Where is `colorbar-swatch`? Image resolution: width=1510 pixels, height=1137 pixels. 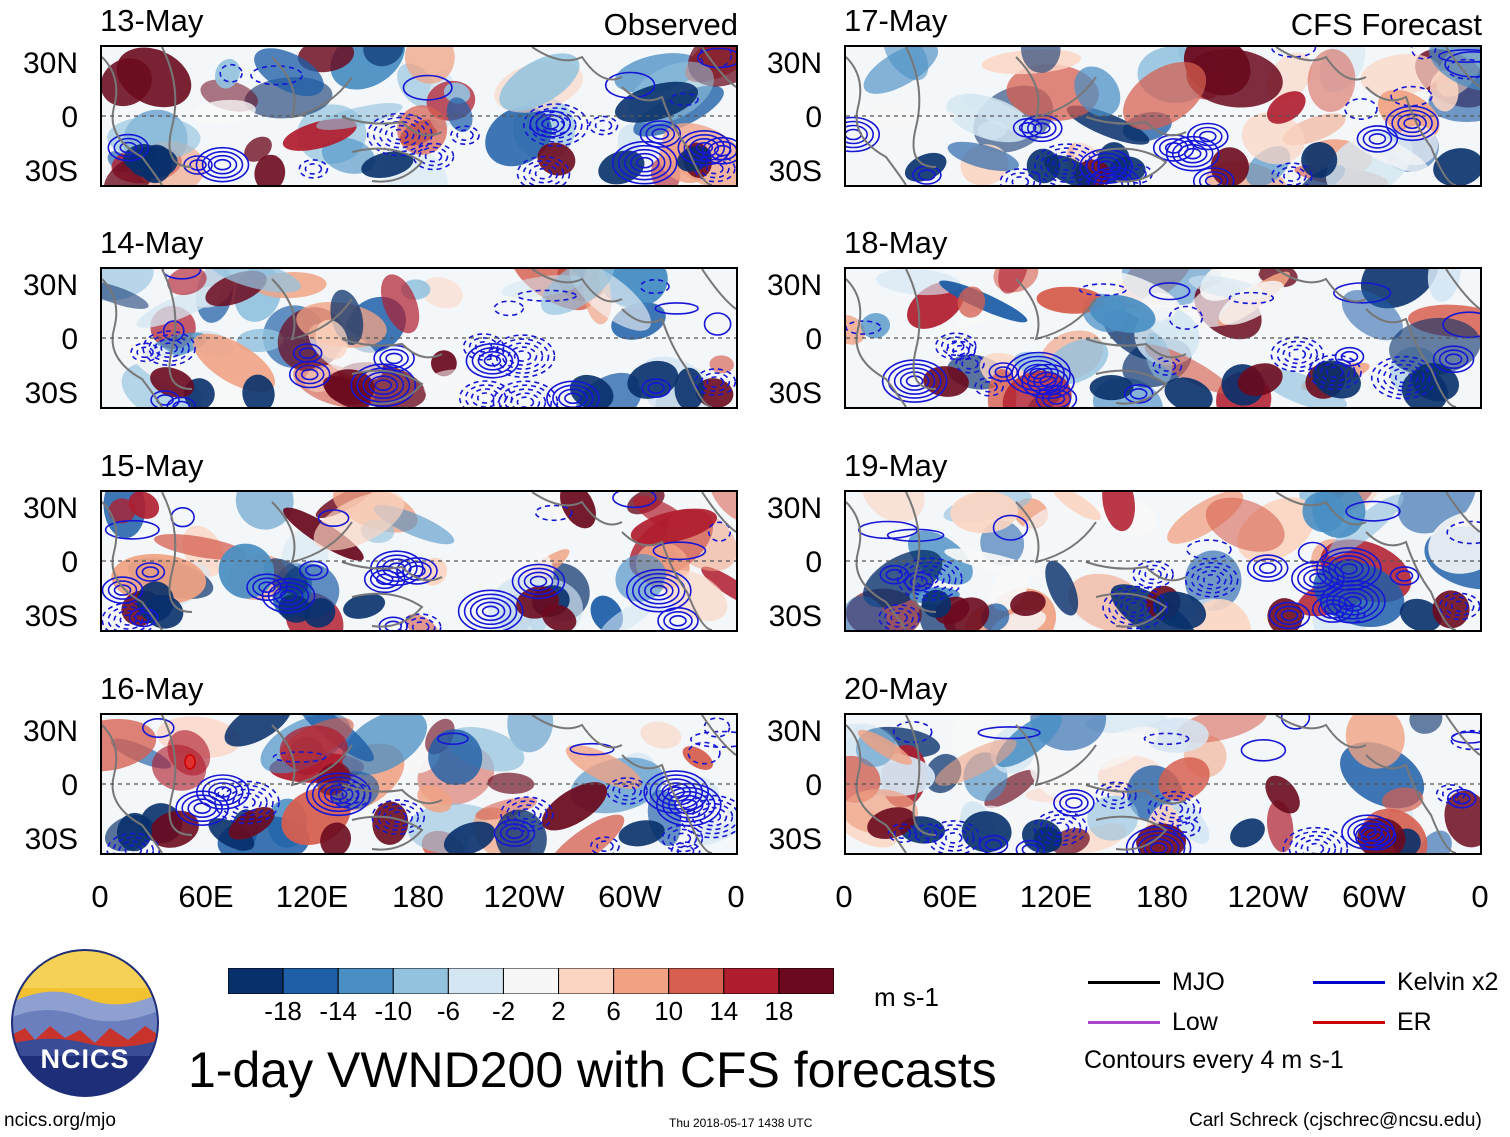
colorbar-swatch is located at coordinates (531, 981).